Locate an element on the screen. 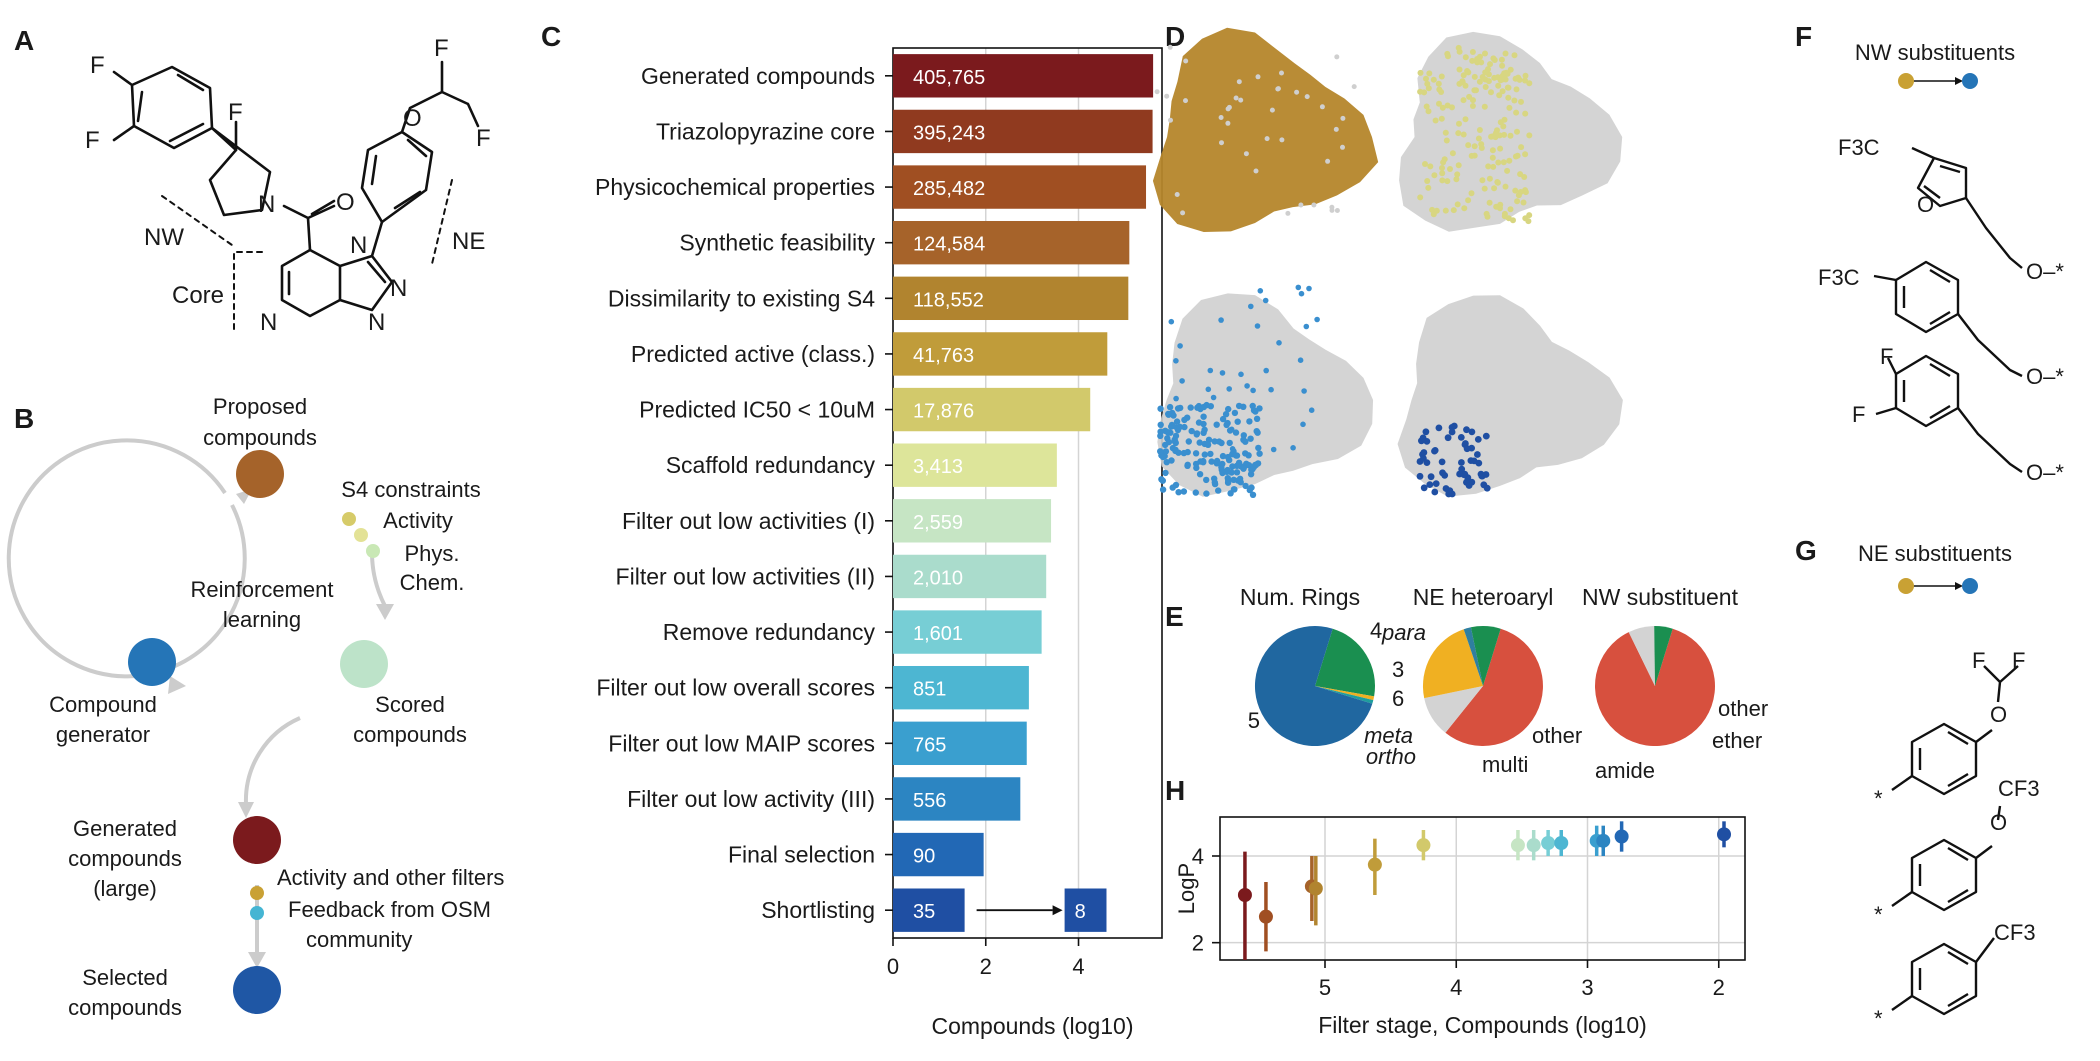 Image resolution: width=2100 pixels, height=1061 pixels. x-axis-label: Compounds (log10) is located at coordinates (1032, 1026).